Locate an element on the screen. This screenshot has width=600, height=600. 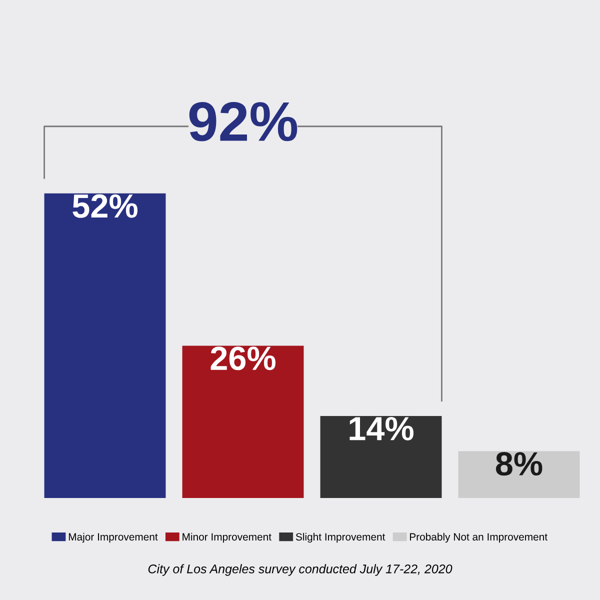
legend-label: Minor Improvement is located at coordinates (227, 537).